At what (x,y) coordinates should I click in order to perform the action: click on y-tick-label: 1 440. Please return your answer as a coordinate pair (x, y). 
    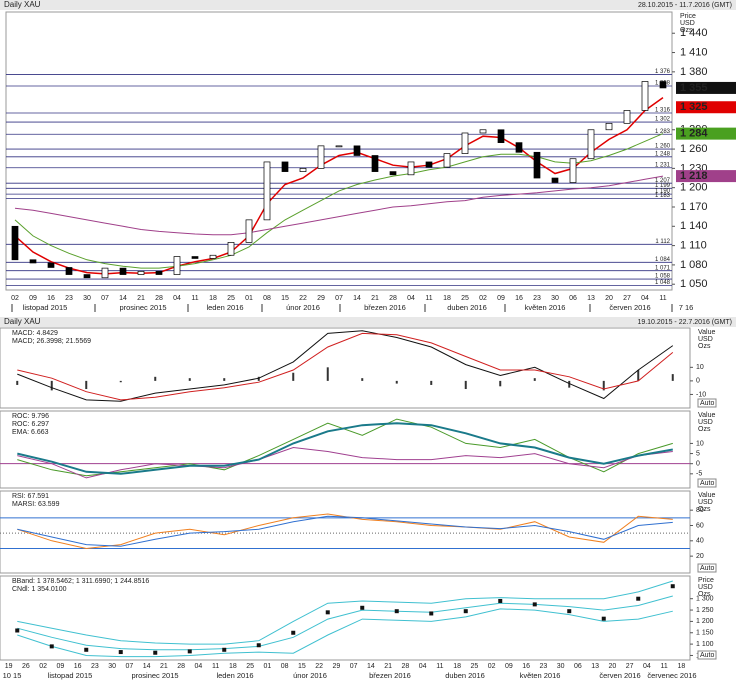
    Looking at the image, I should click on (694, 33).